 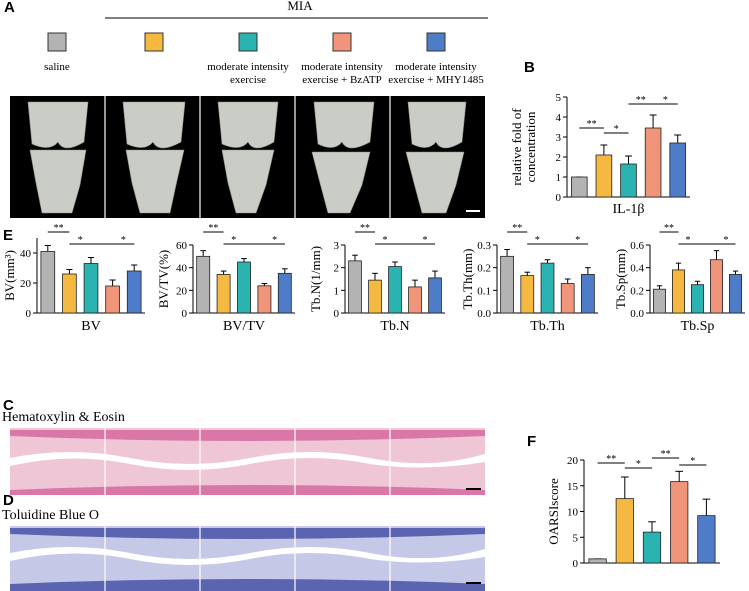 What do you see at coordinates (516, 147) in the screenshot?
I see `y-axis-label: relative fold of` at bounding box center [516, 147].